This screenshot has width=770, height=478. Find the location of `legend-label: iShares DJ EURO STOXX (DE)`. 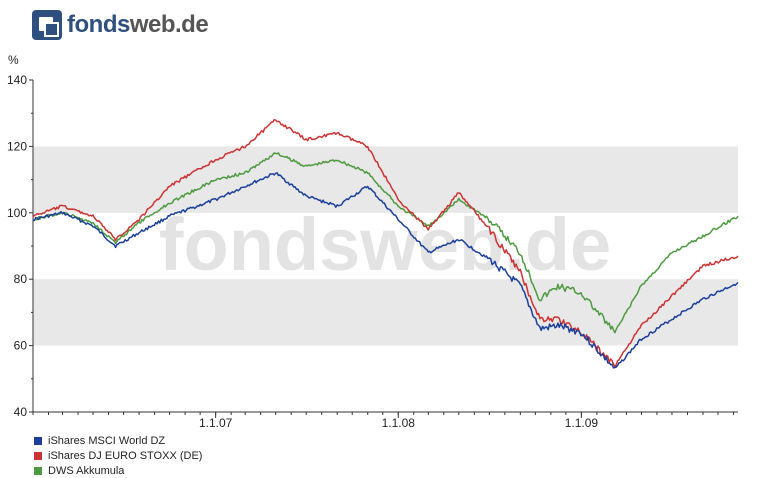

legend-label: iShares DJ EURO STOXX (DE) is located at coordinates (125, 455).